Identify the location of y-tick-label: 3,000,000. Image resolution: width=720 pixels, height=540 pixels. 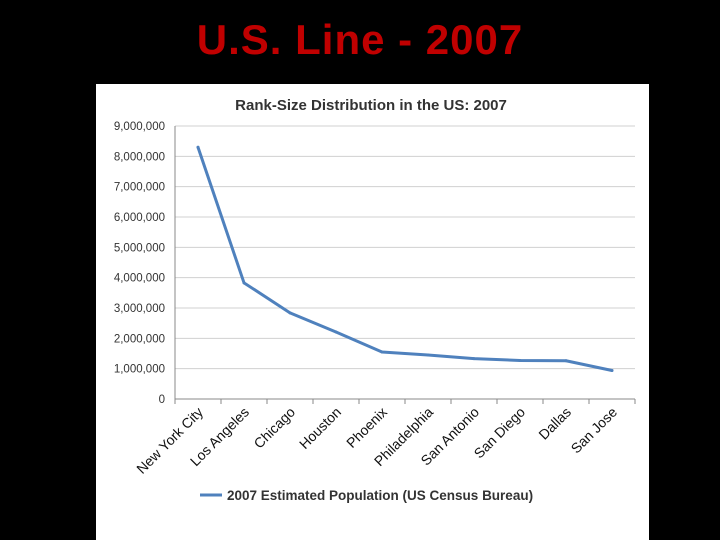
(139, 309).